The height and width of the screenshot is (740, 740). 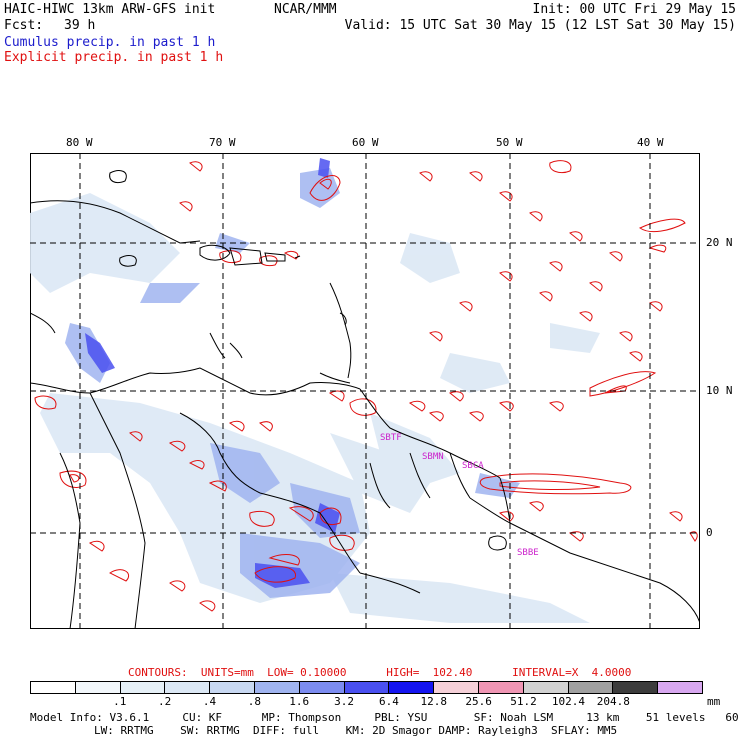 I want to click on model-title: HAIC-HIWC 13km ARW-GFS init, so click(x=110, y=9).